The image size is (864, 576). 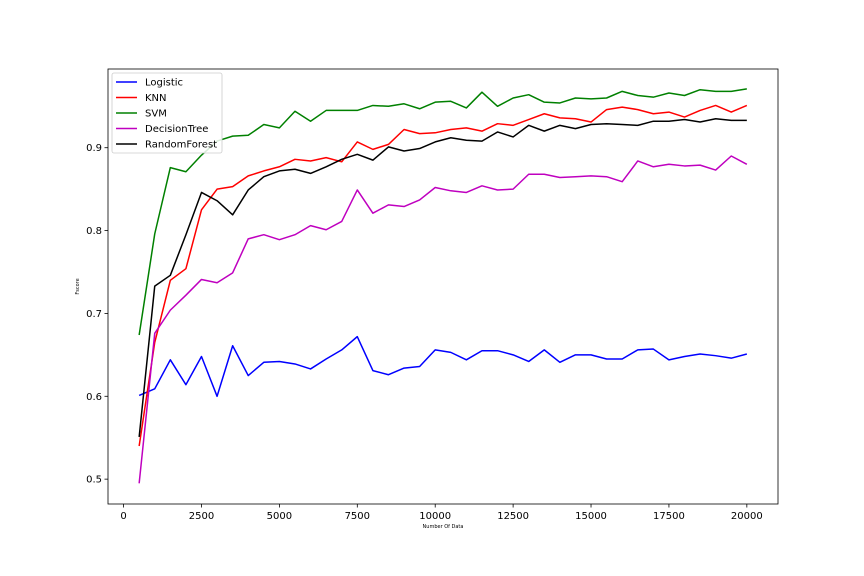 What do you see at coordinates (94, 480) in the screenshot?
I see `y-tick-label: 0.5` at bounding box center [94, 480].